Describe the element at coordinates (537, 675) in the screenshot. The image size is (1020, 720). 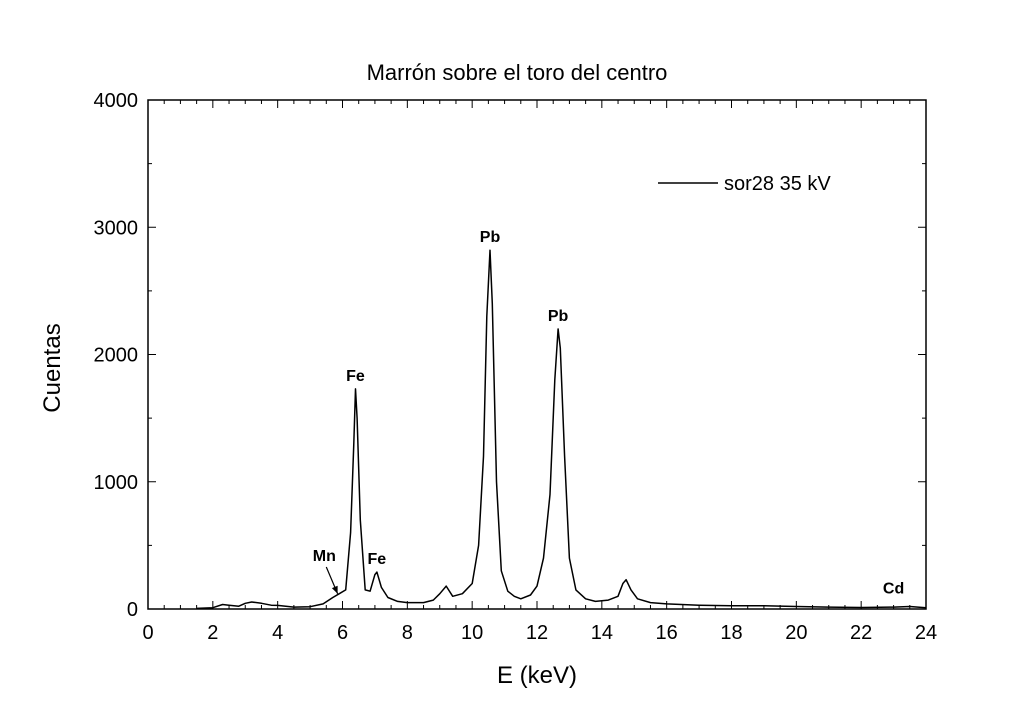
I see `x-axis-title: E (keV)` at that location.